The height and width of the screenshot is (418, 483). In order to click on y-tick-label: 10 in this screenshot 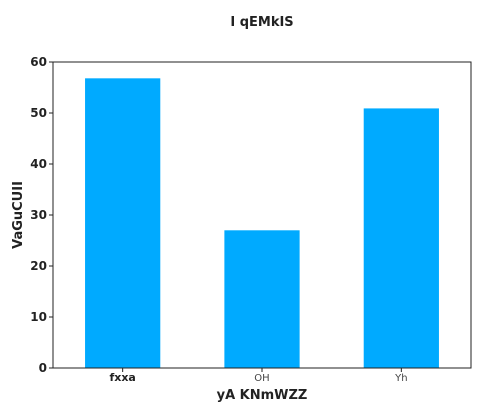, I will do `click(38, 317)`.